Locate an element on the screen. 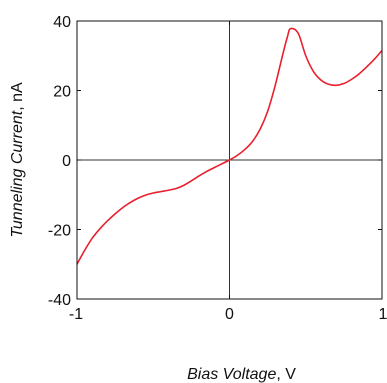 Image resolution: width=387 pixels, height=383 pixels. x-axis-title: Bias Voltage, V is located at coordinates (241, 374).